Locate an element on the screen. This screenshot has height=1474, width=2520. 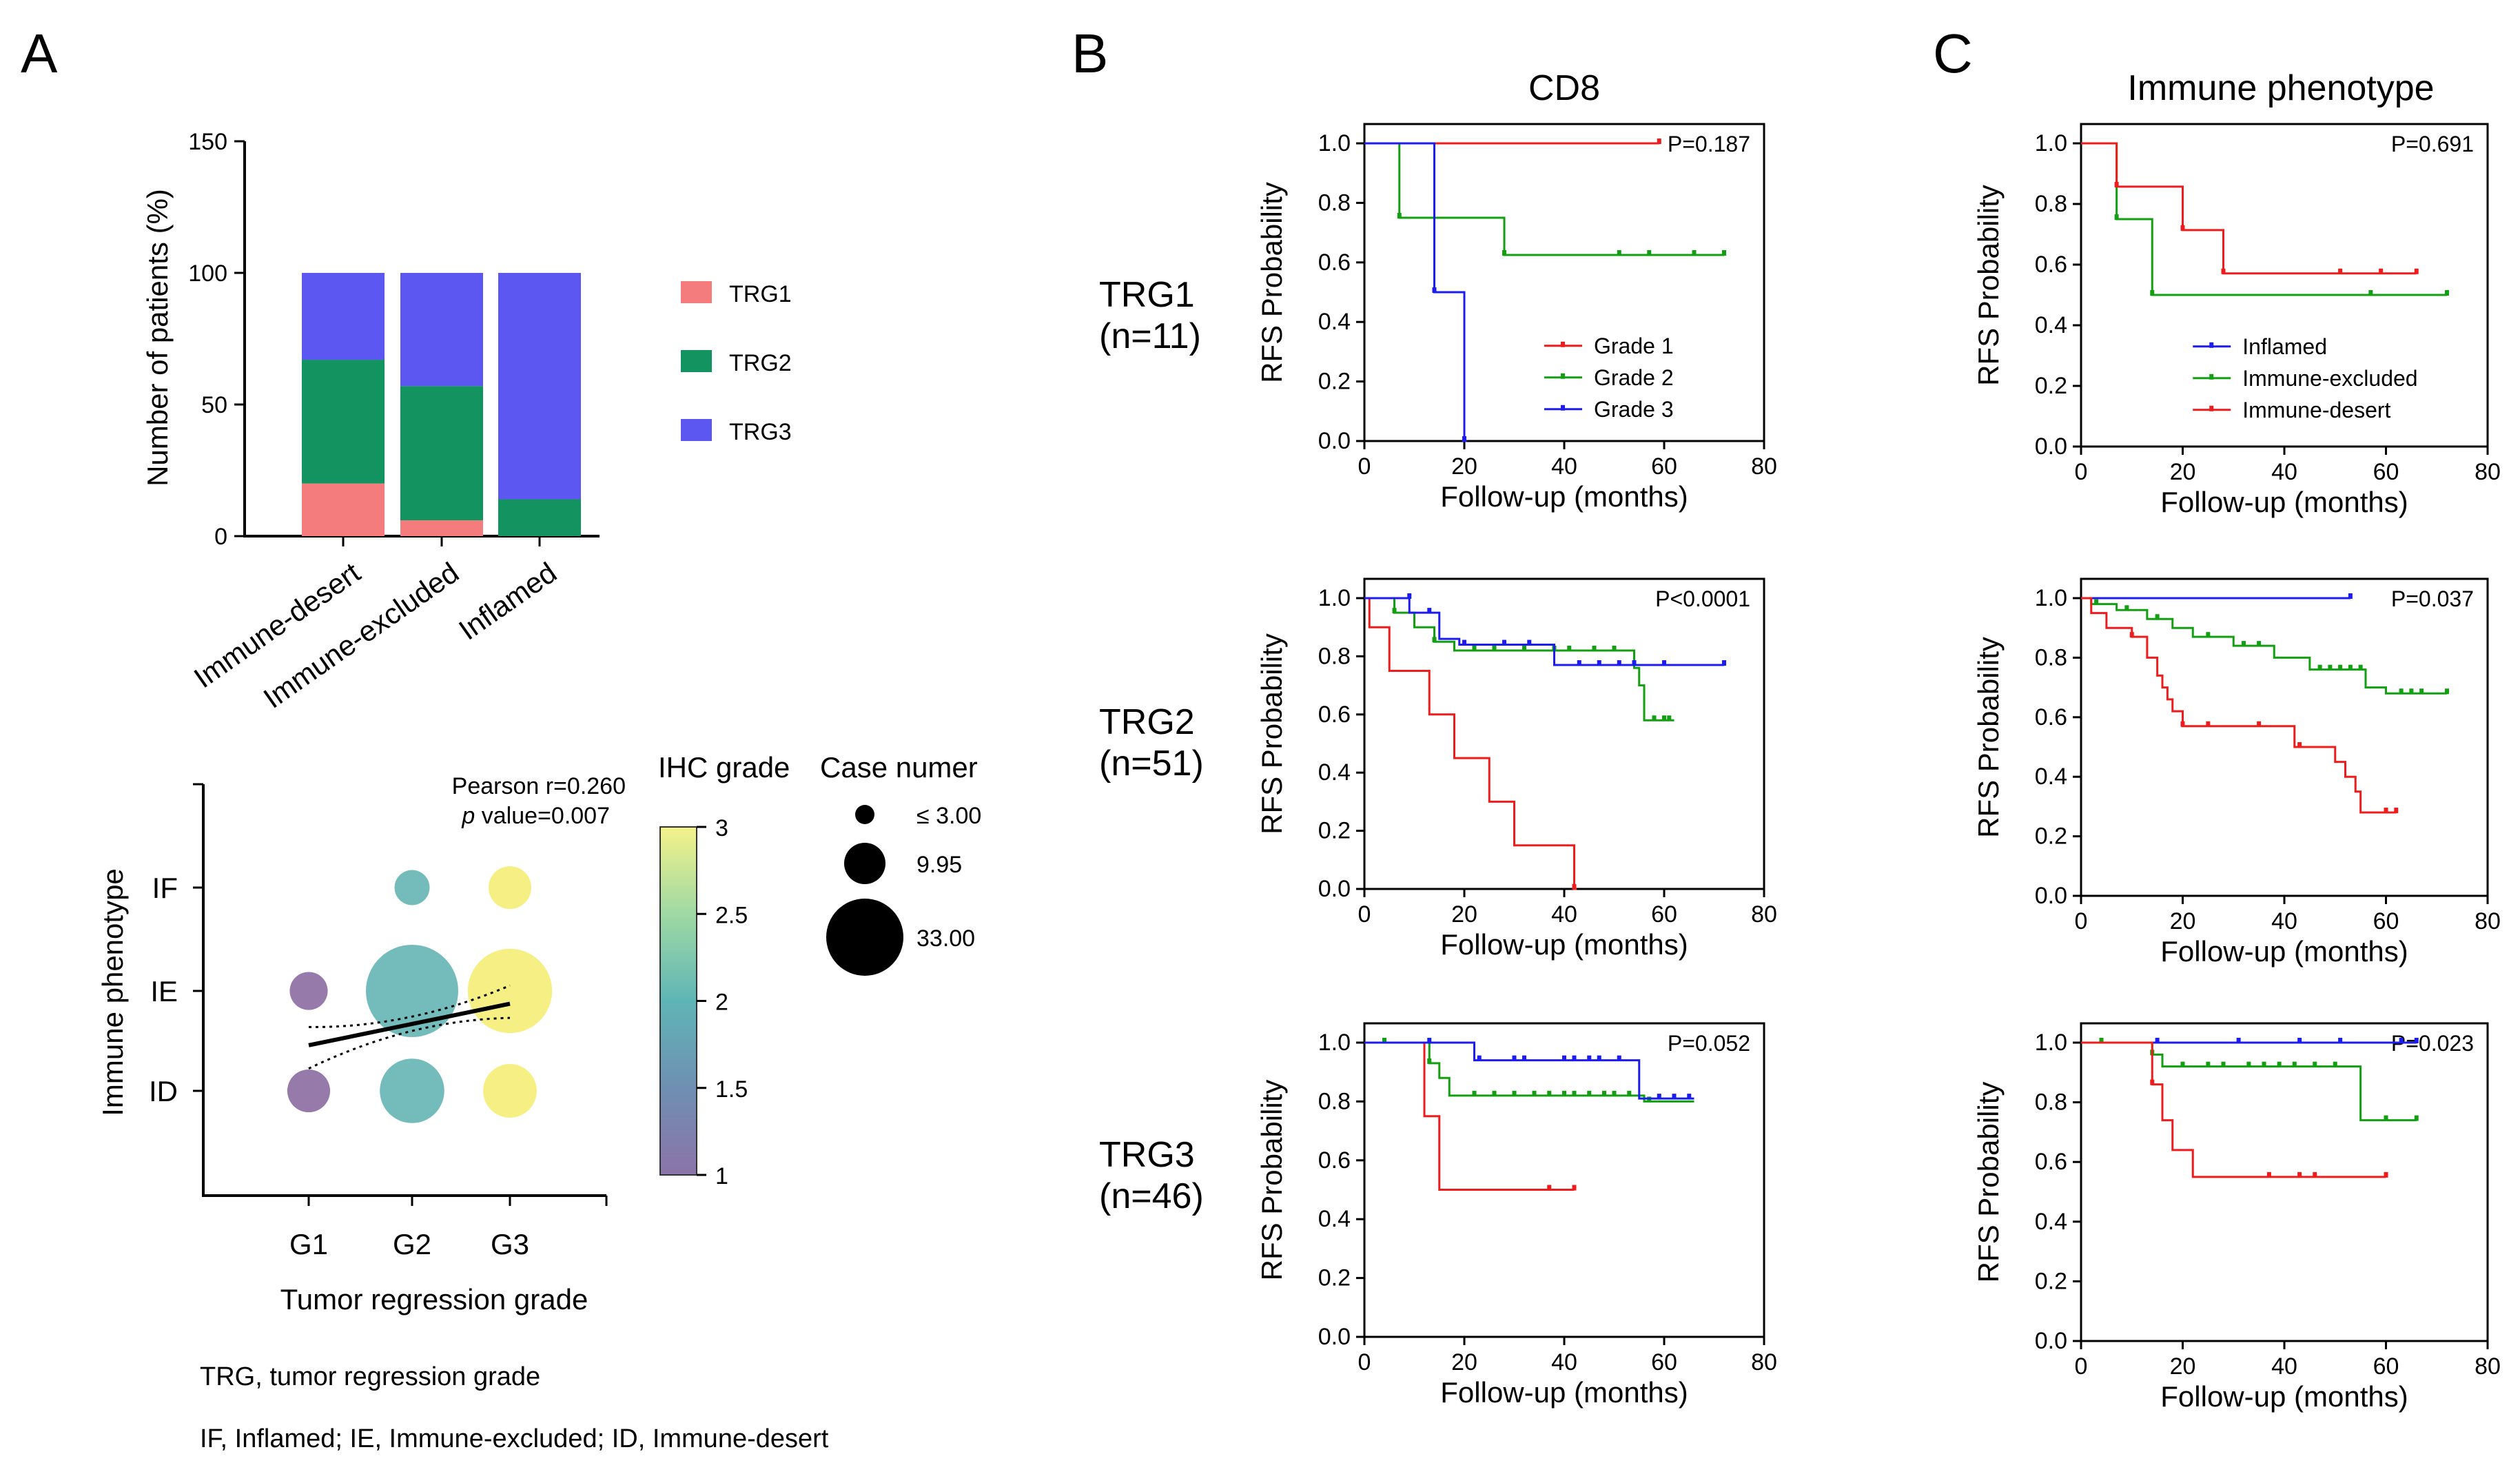
km-legend-label: Inflamed is located at coordinates (2284, 346).